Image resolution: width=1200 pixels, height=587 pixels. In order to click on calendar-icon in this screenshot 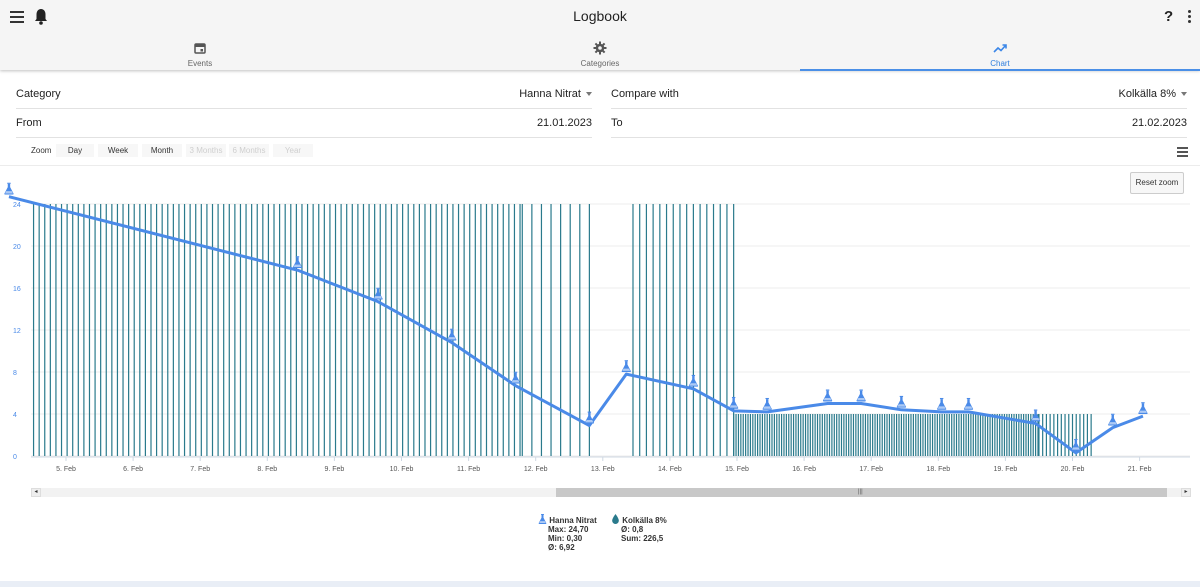, I will do `click(200, 48)`.